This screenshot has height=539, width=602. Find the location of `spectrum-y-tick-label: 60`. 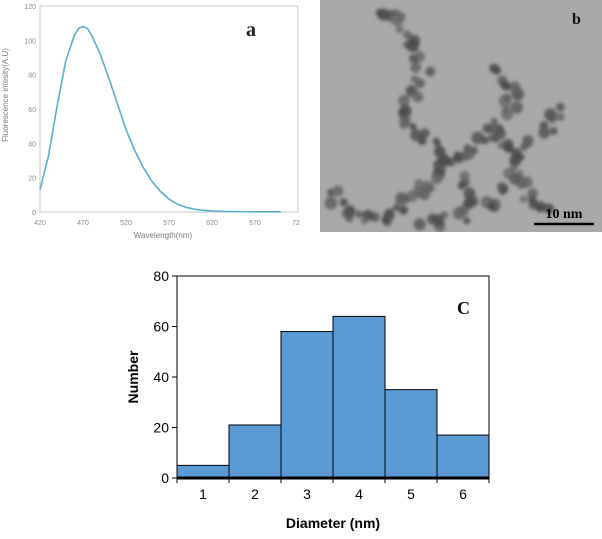

spectrum-y-tick-label: 60 is located at coordinates (32, 110).